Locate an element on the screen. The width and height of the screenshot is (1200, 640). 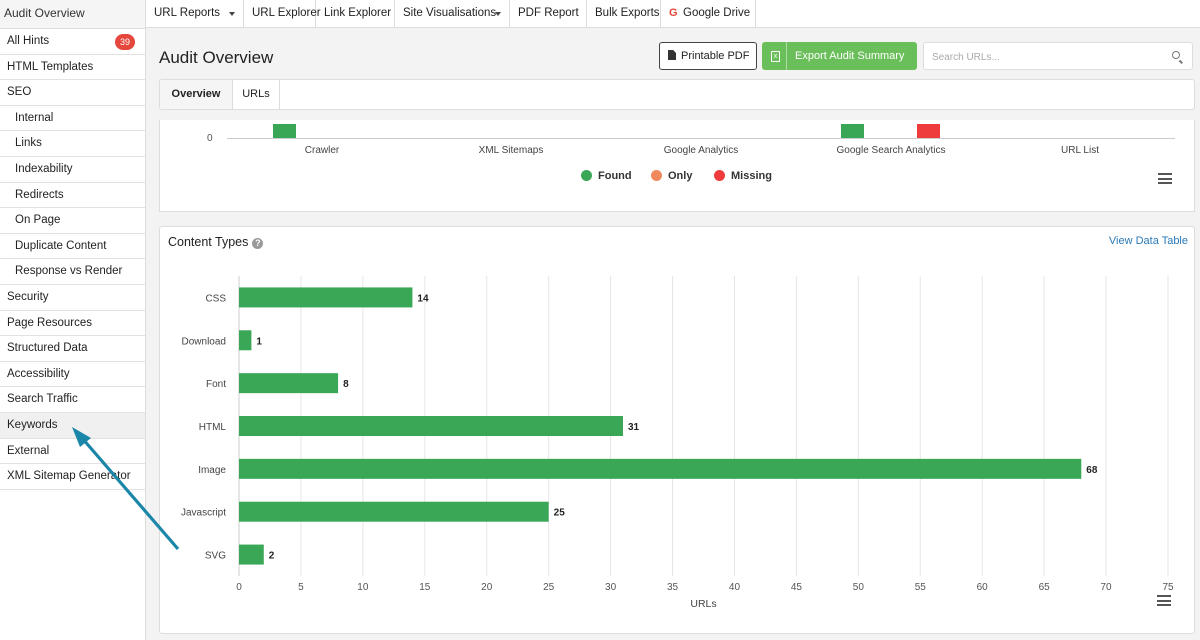
x-tick-label: 55 is located at coordinates (921, 587).